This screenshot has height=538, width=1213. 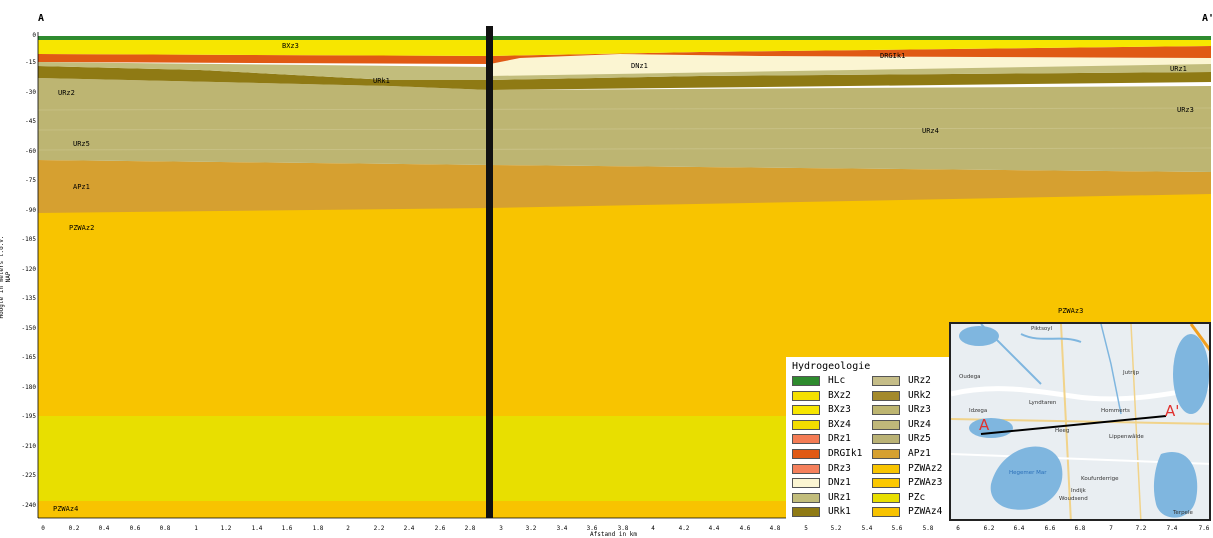 I want to click on x-tick-label: 2.2, so click(x=379, y=528).